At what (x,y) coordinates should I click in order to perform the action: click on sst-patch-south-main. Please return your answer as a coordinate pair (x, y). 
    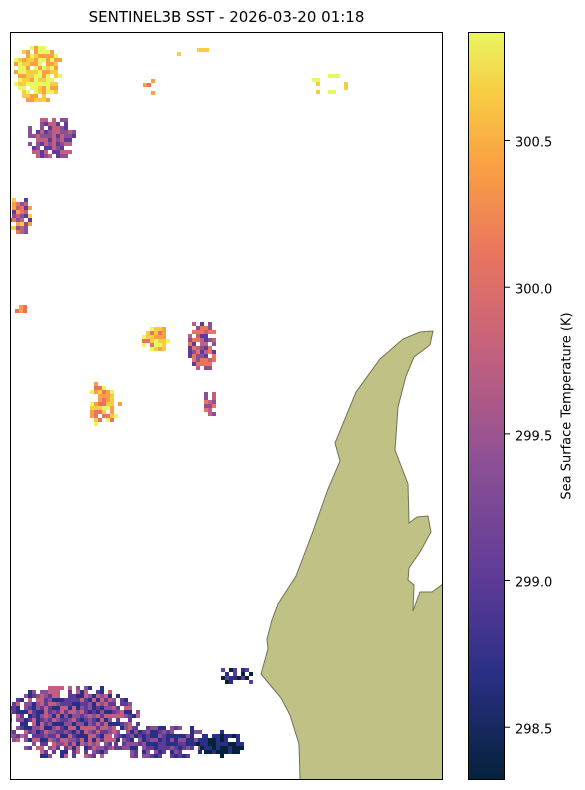
    Looking at the image, I should click on (75, 722).